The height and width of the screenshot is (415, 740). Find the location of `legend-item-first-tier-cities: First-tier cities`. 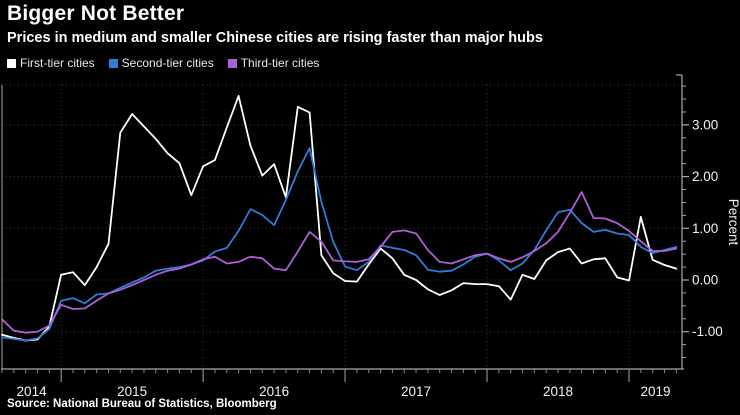

legend-item-first-tier-cities: First-tier cities is located at coordinates (51, 63).